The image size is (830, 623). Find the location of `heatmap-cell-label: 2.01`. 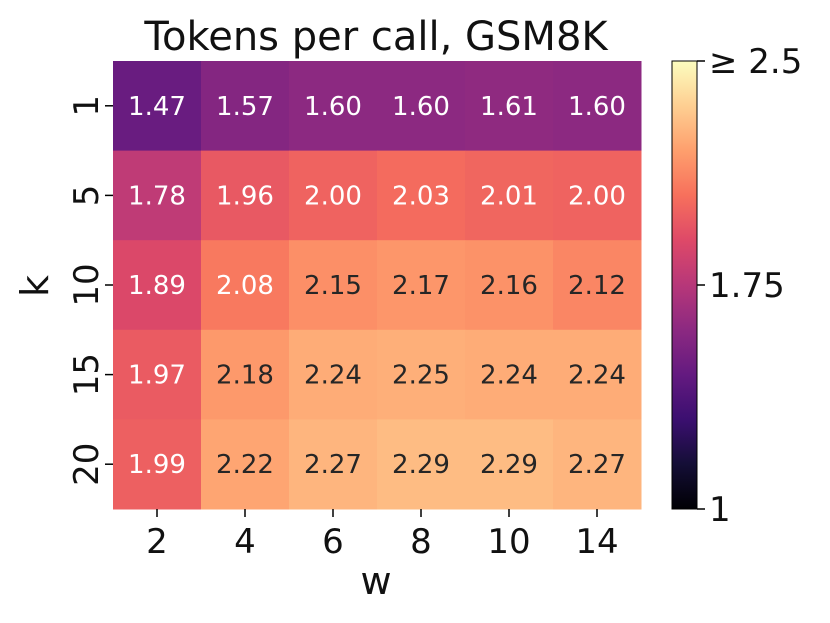

heatmap-cell-label: 2.01 is located at coordinates (509, 196).